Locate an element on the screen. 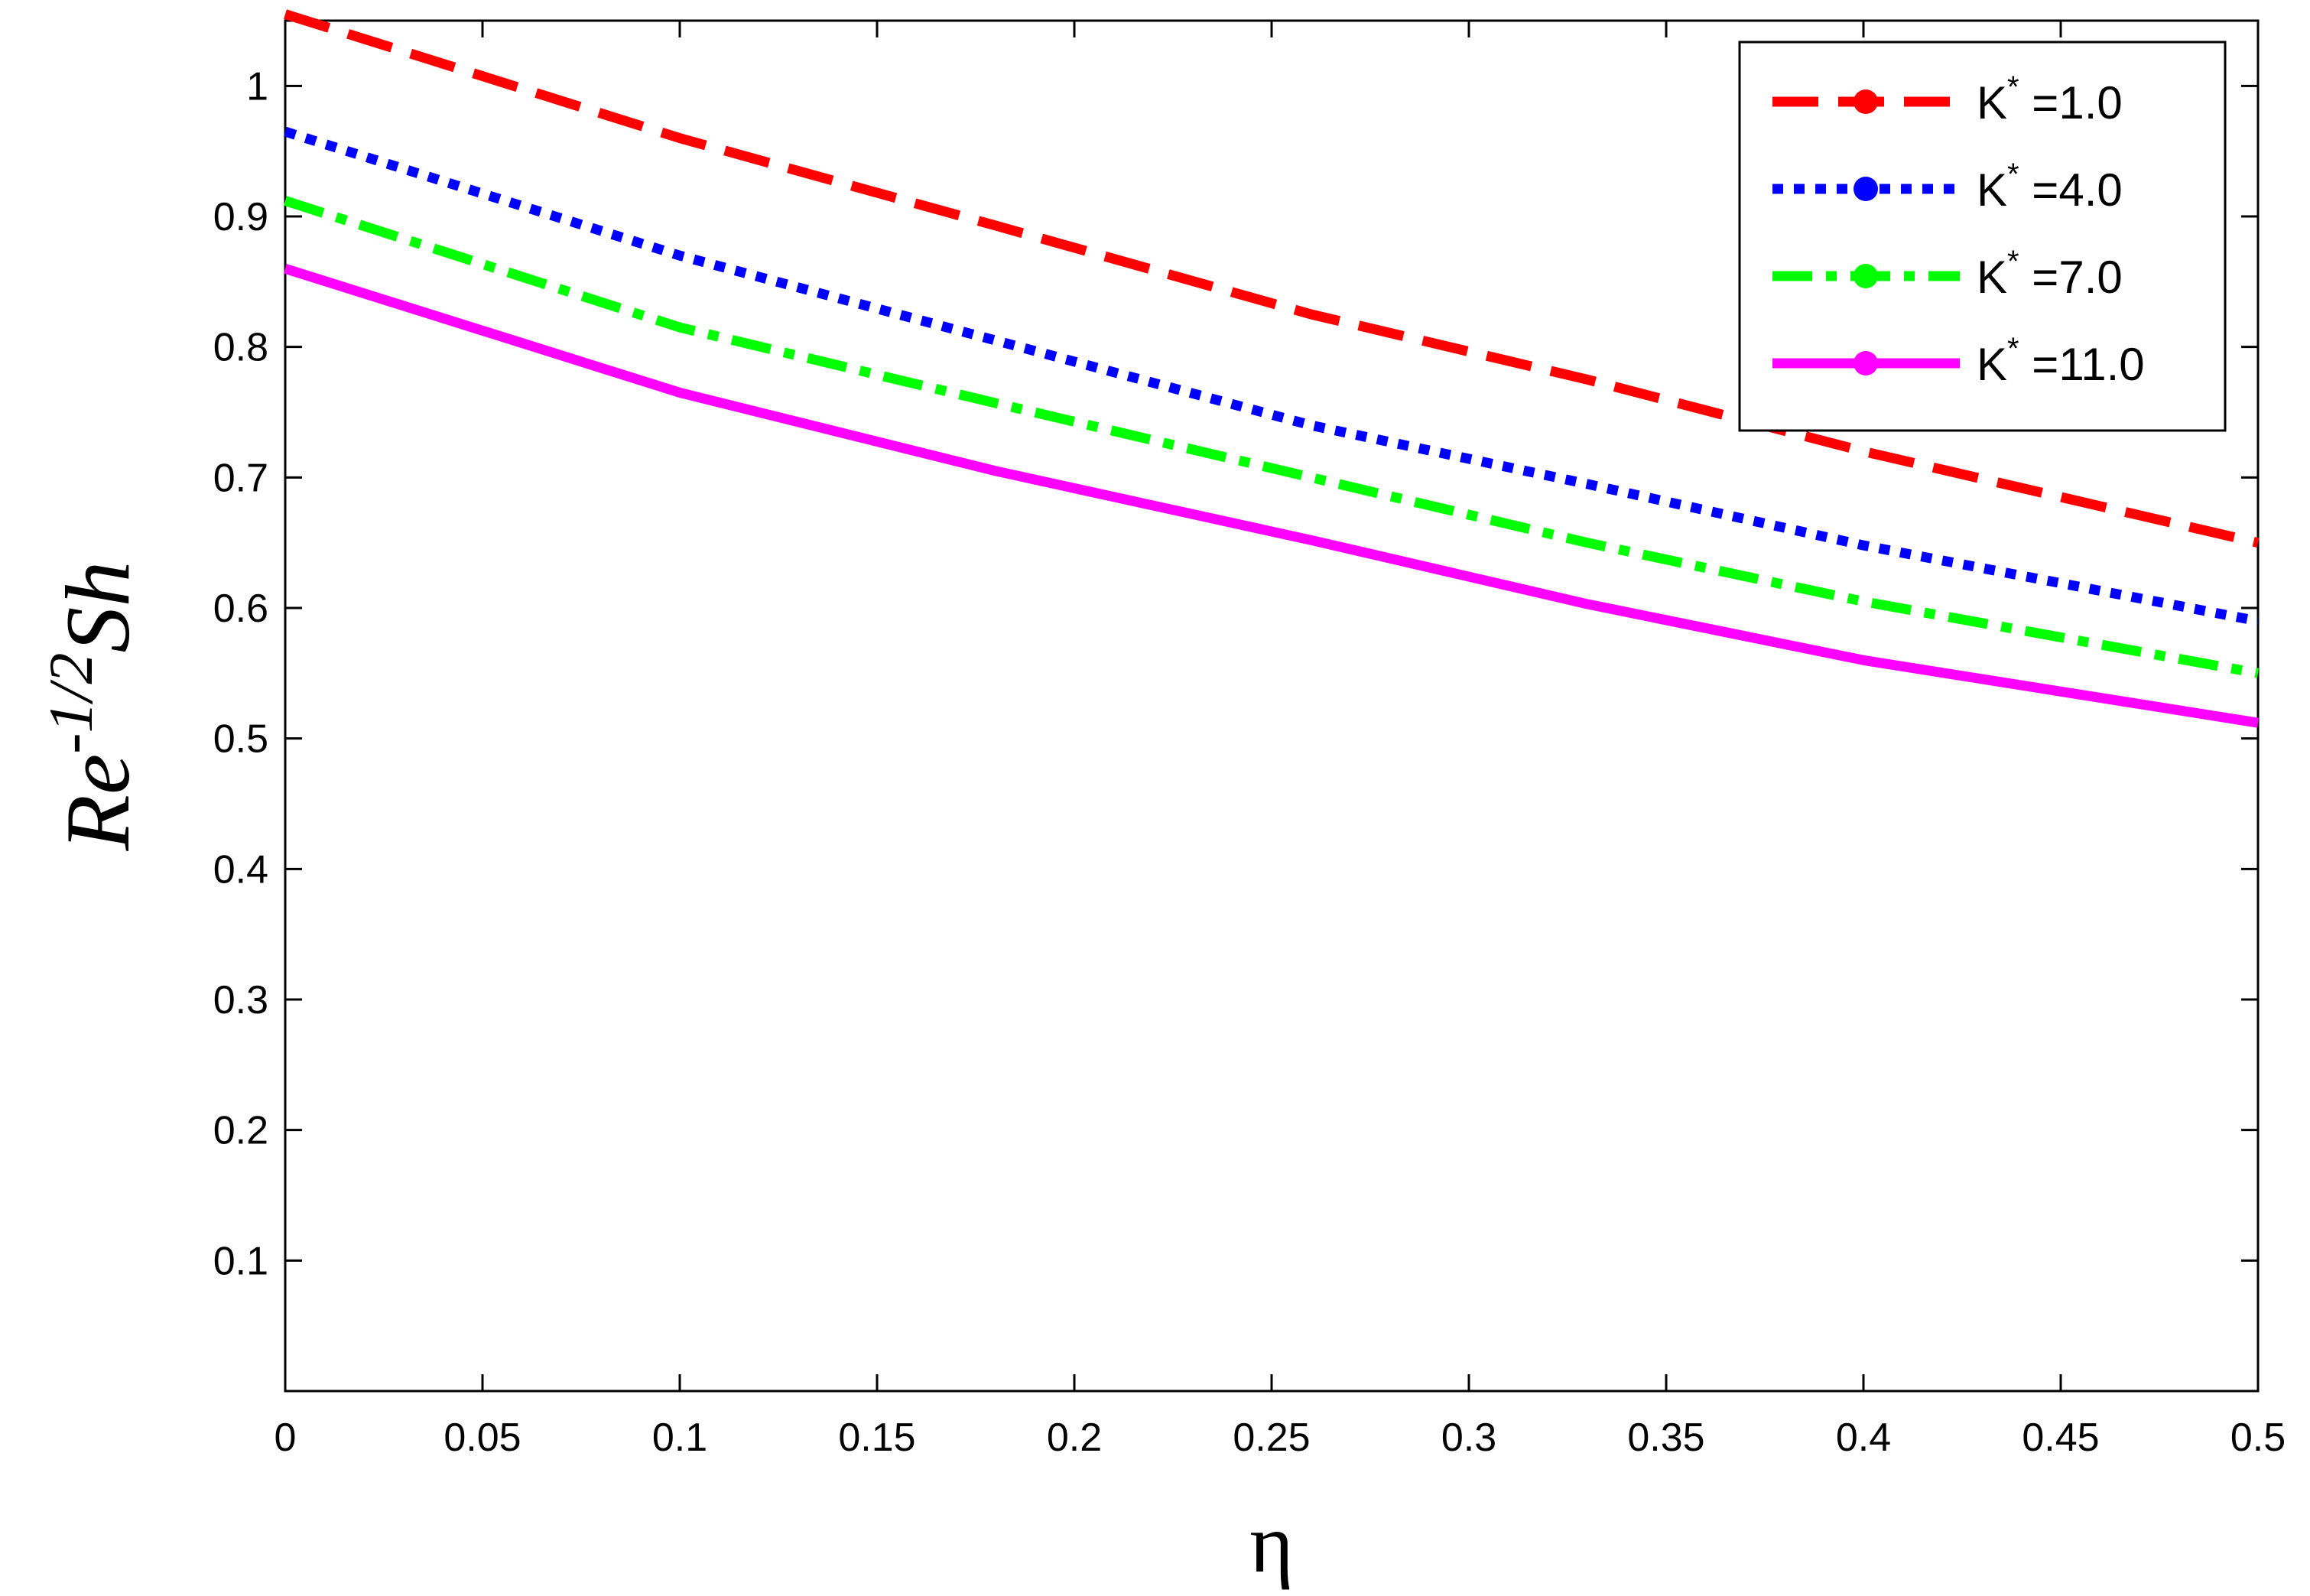 Image resolution: width=2310 pixels, height=1596 pixels. legend-label: K* =4.0 is located at coordinates (2050, 187).